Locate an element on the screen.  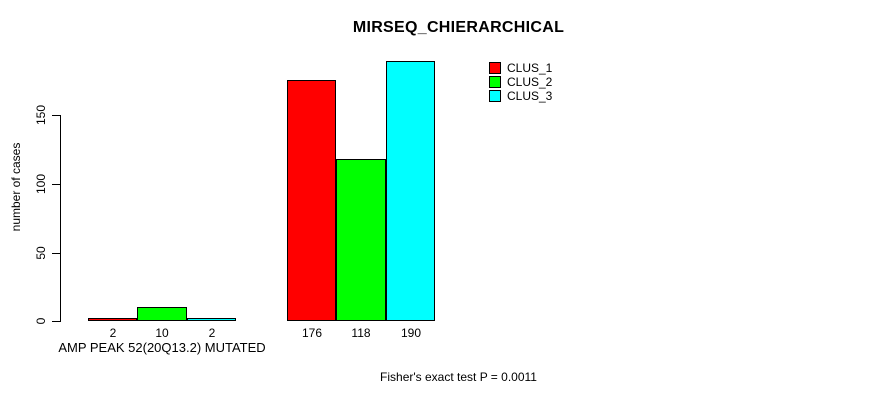
legend-row: CLUS_3 is located at coordinates (520, 96).